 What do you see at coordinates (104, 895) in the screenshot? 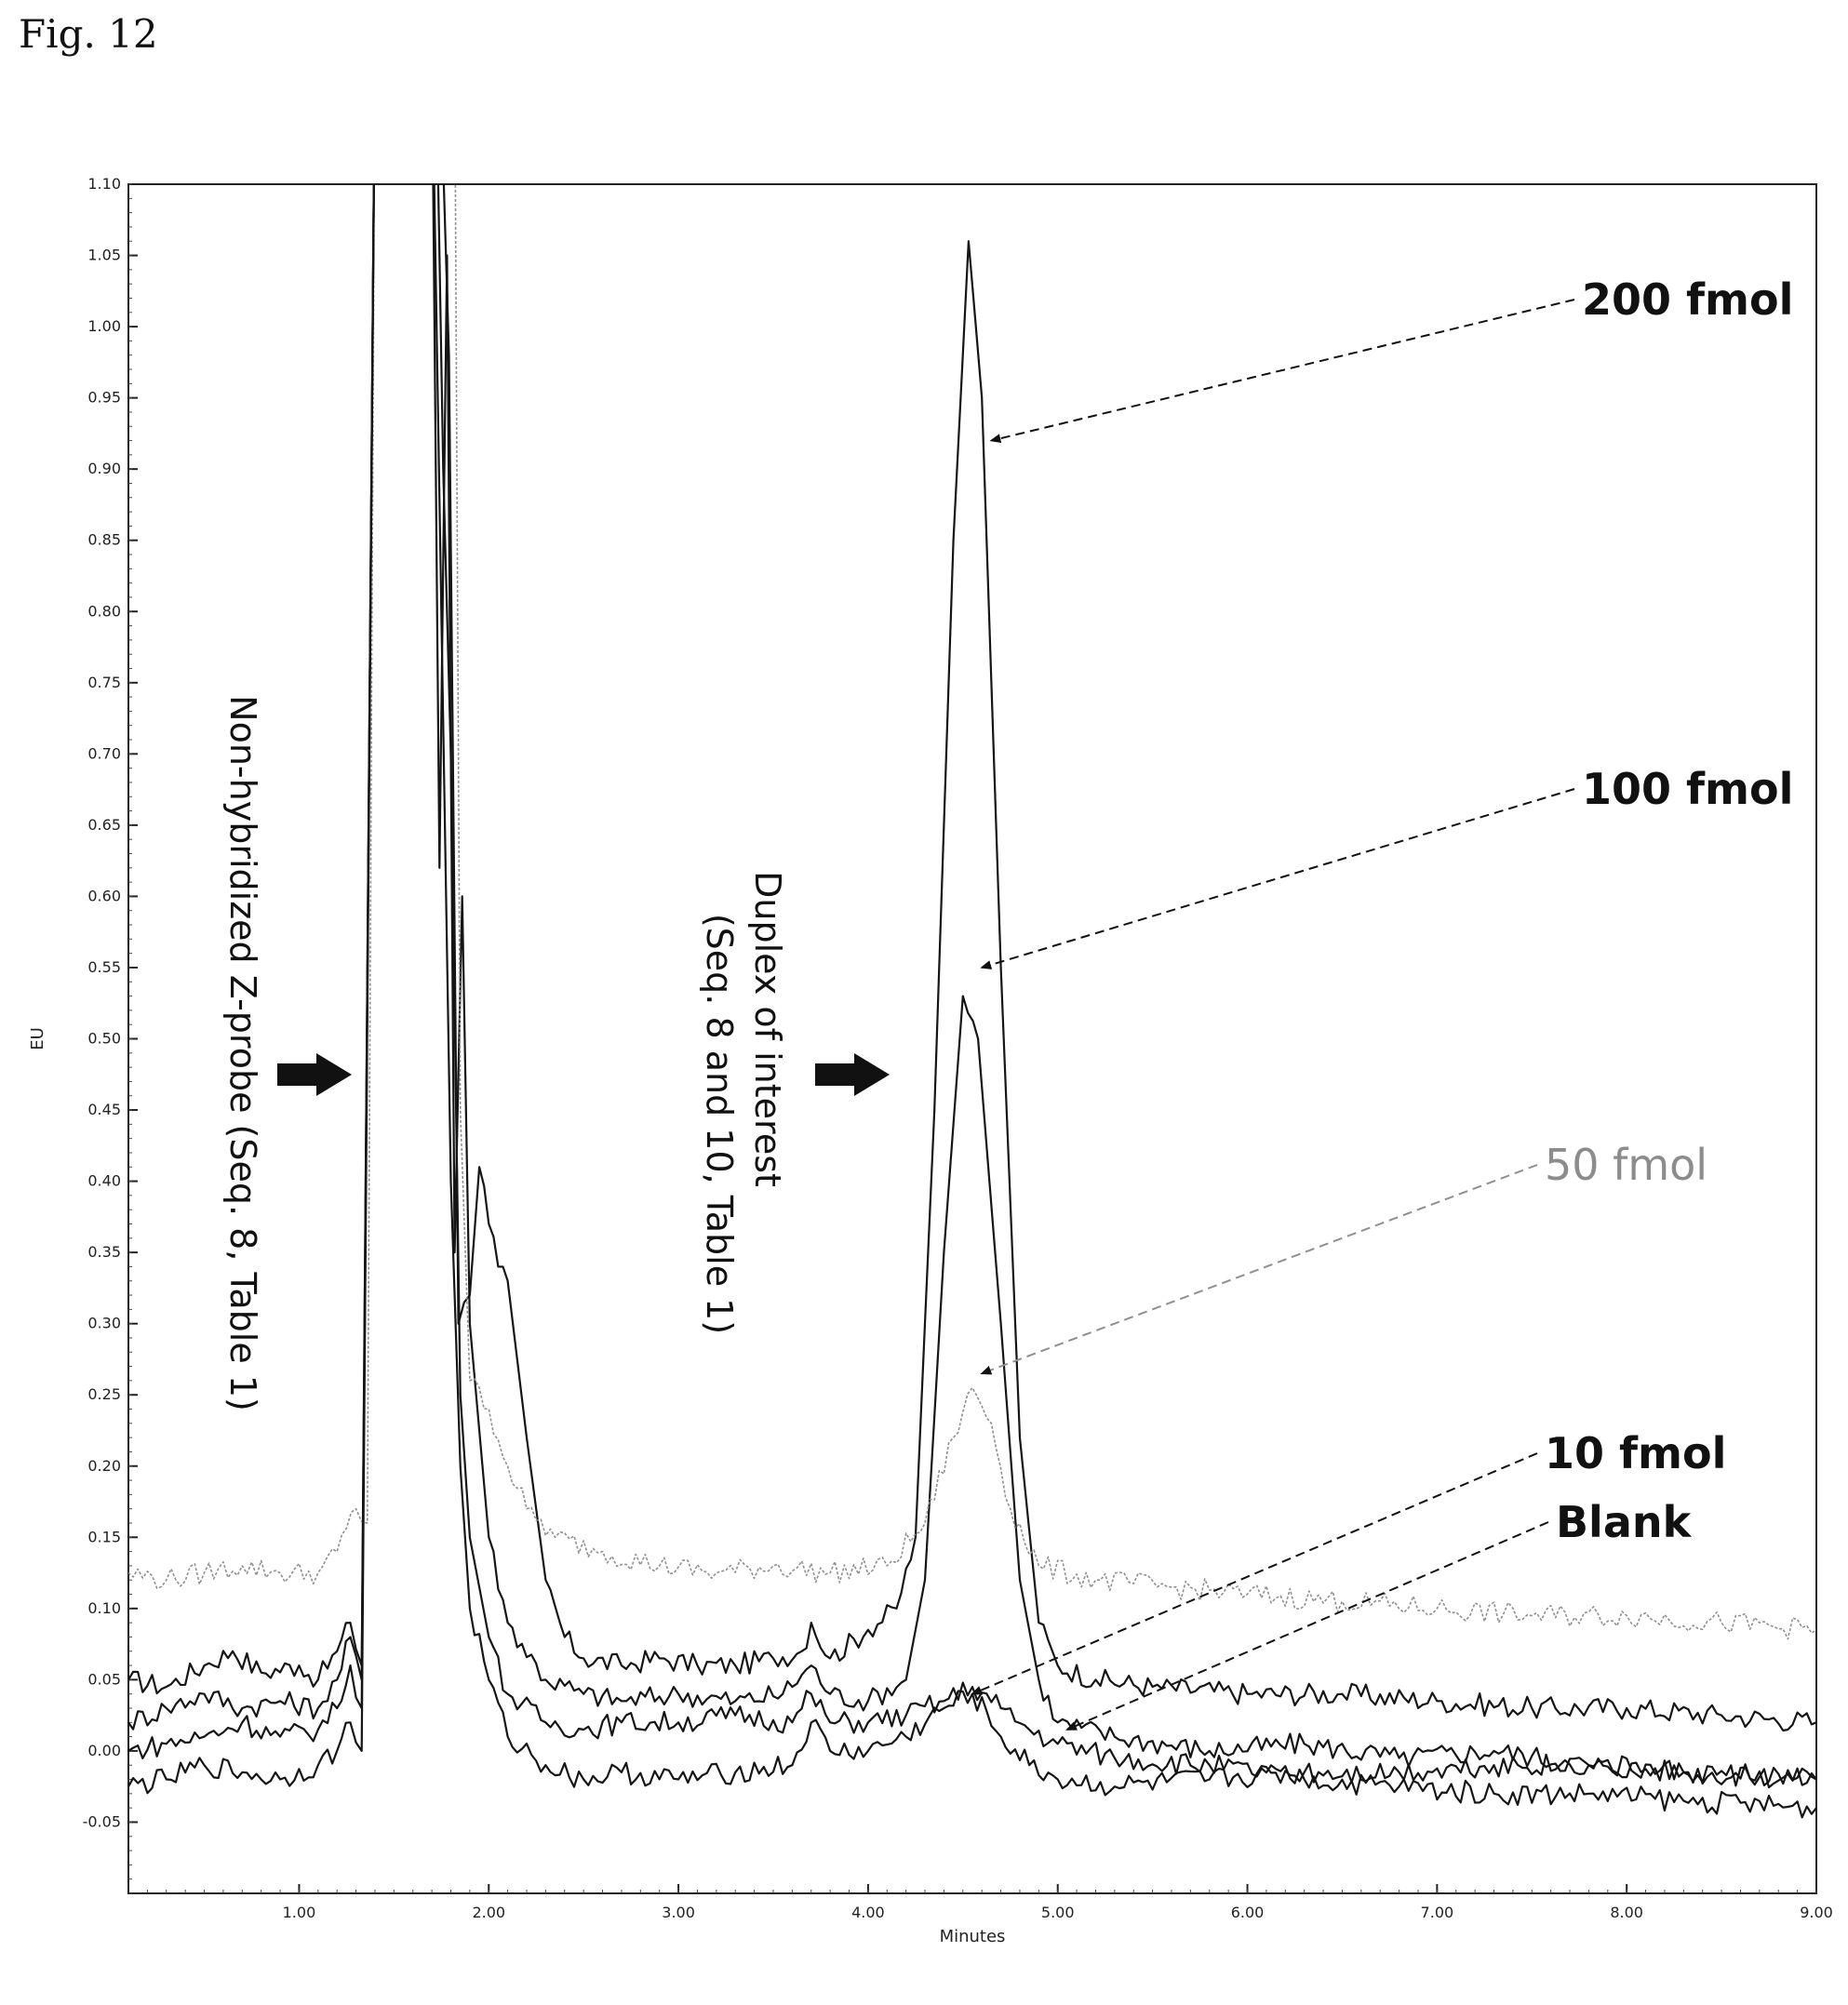
I see `y-tick-label: 0.60` at bounding box center [104, 895].